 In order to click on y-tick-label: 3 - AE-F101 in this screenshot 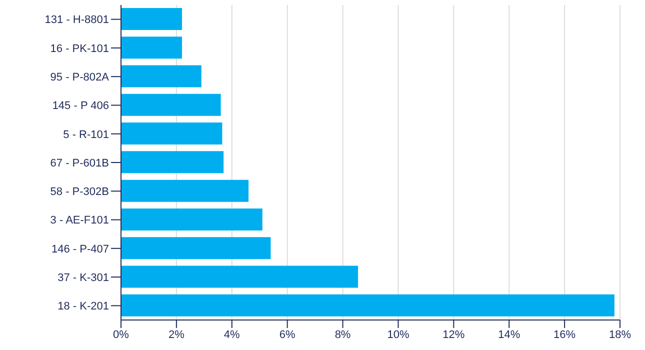, I will do `click(79, 220)`.